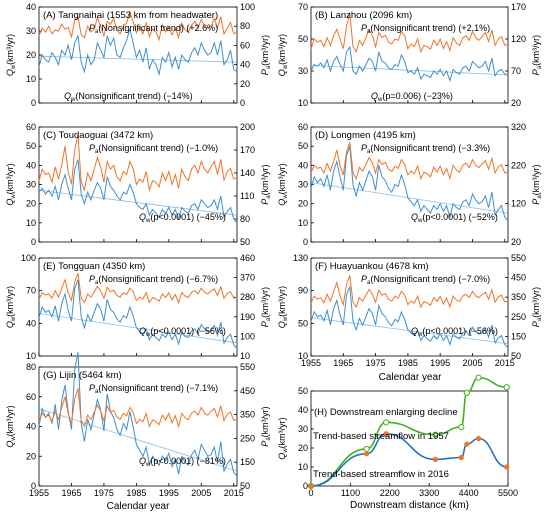 This screenshot has height=516, width=550. Describe the element at coordinates (300, 258) in the screenshot. I see `y-left-tick-label: 130` at that location.